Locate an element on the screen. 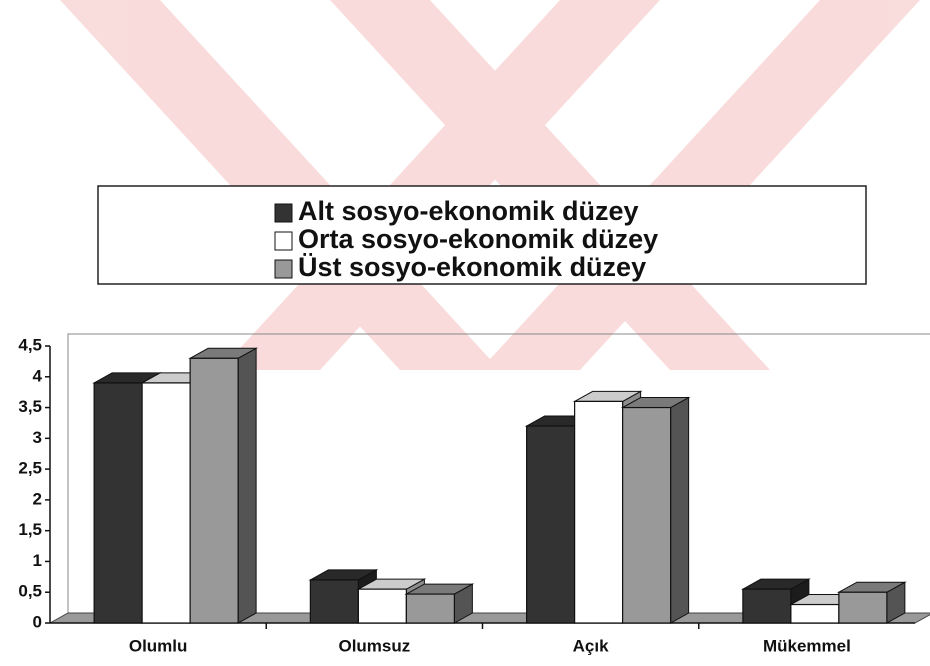 This screenshot has height=666, width=930. legend-label: Üst sosyo-ekonomik düzey is located at coordinates (472, 267).